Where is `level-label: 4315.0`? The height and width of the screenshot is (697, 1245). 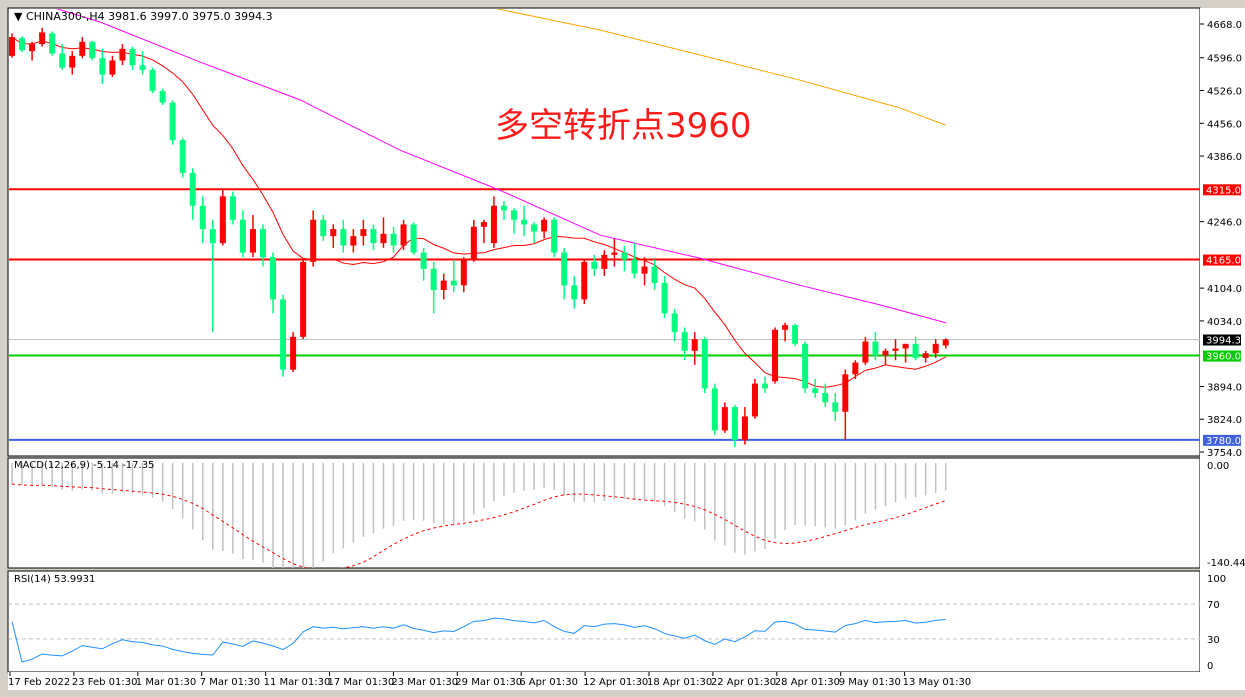
level-label: 4315.0 is located at coordinates (1223, 190).